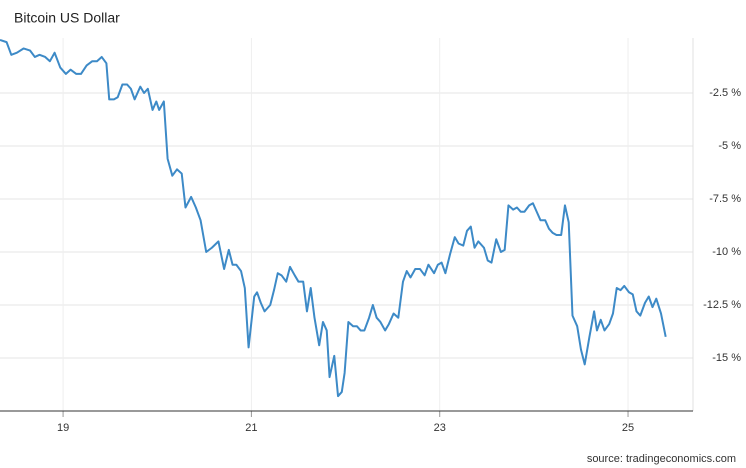 The image size is (746, 468). What do you see at coordinates (722, 305) in the screenshot?
I see `y-tick-label: -12.5 %` at bounding box center [722, 305].